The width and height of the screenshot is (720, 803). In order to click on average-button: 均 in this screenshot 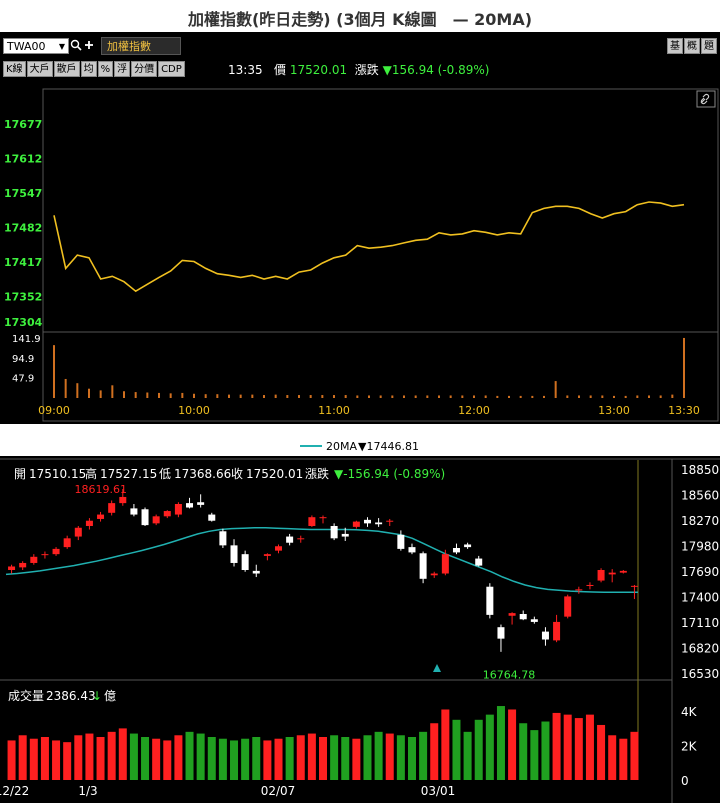, I will do `click(88, 69)`.